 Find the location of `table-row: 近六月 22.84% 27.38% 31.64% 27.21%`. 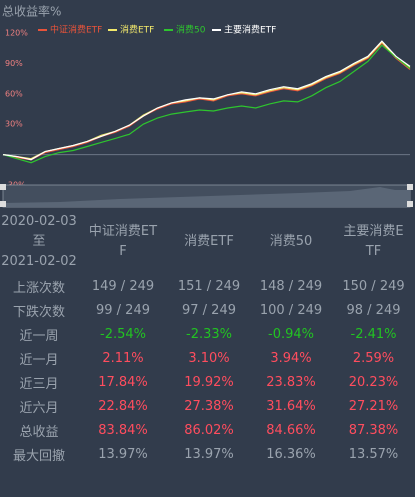

table-row: 近六月 22.84% 27.38% 31.64% 27.21% is located at coordinates (207, 406).